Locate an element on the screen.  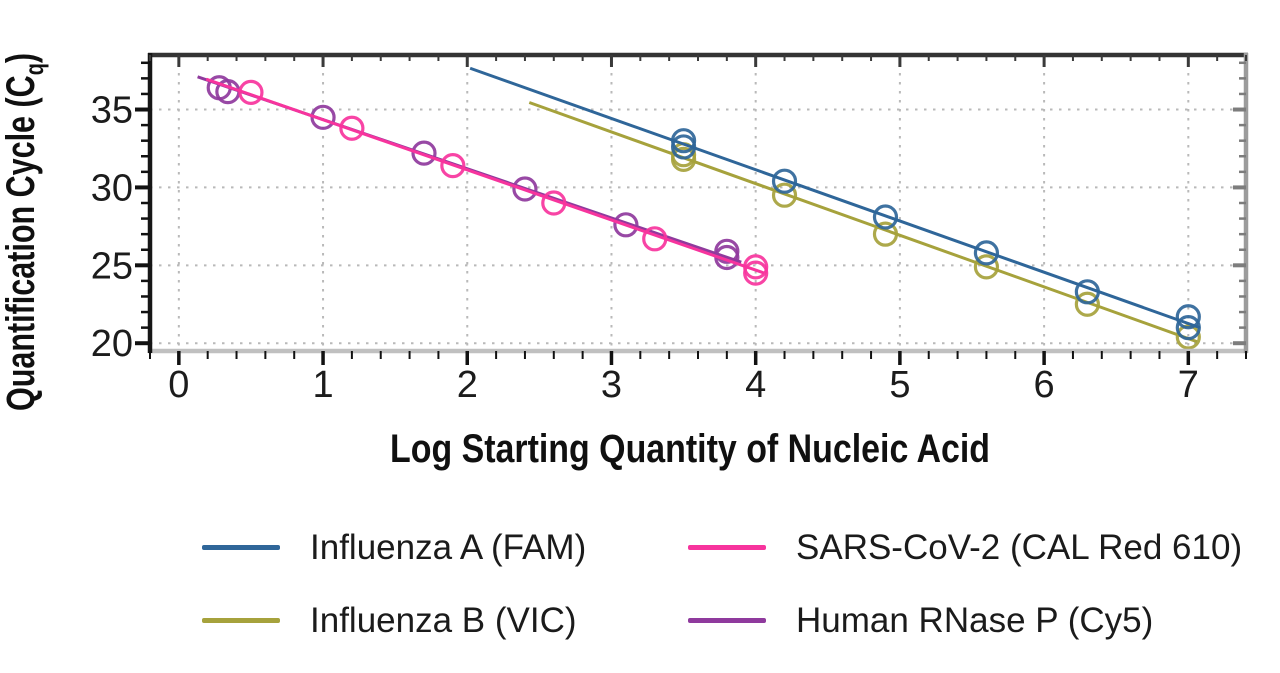
trend-line is located at coordinates (485, 176).